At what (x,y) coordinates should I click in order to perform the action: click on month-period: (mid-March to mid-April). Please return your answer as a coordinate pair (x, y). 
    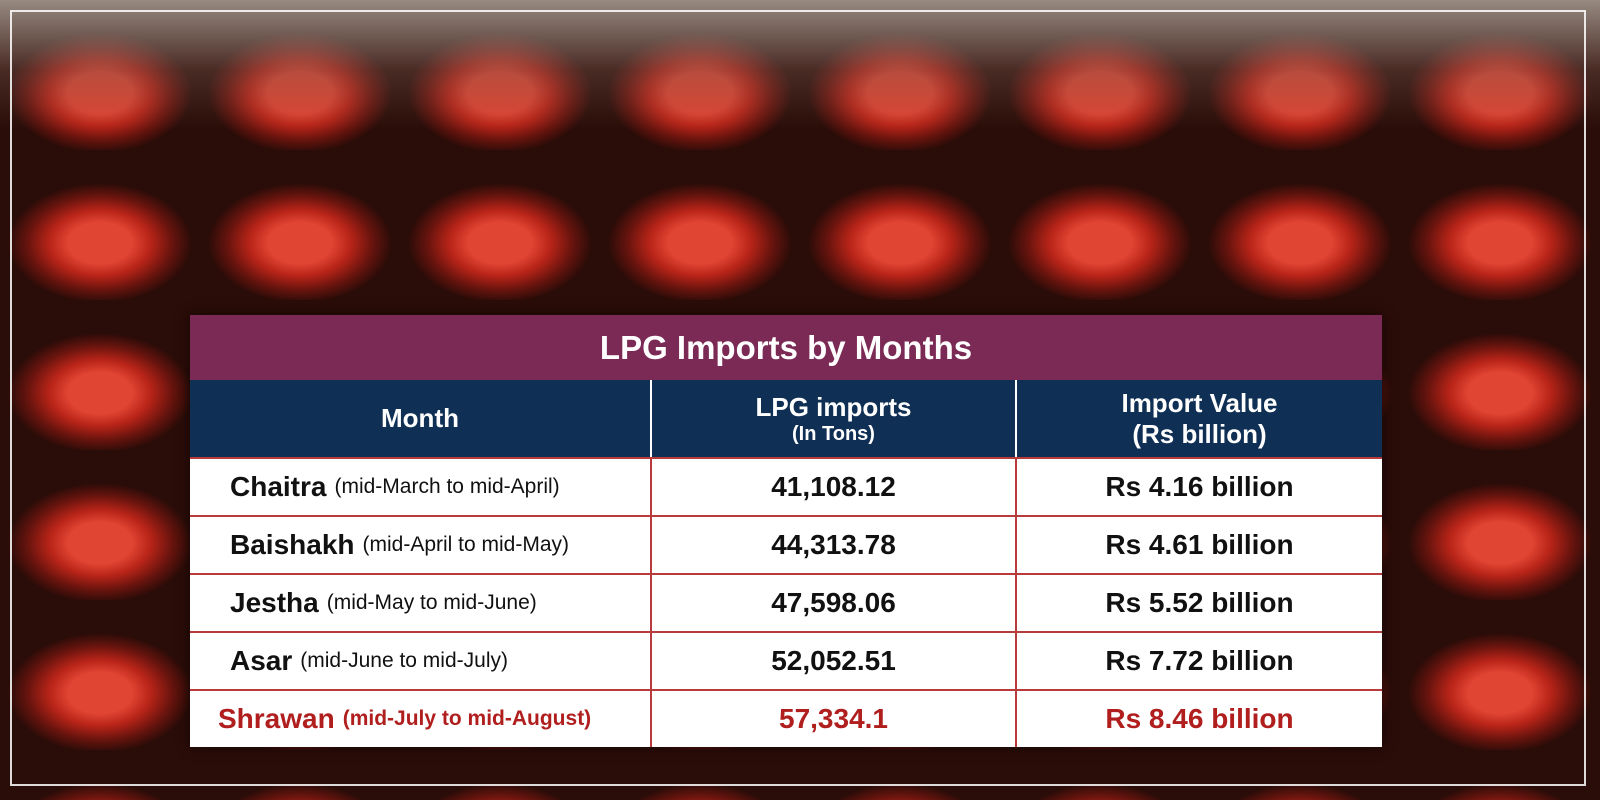
    Looking at the image, I should click on (447, 486).